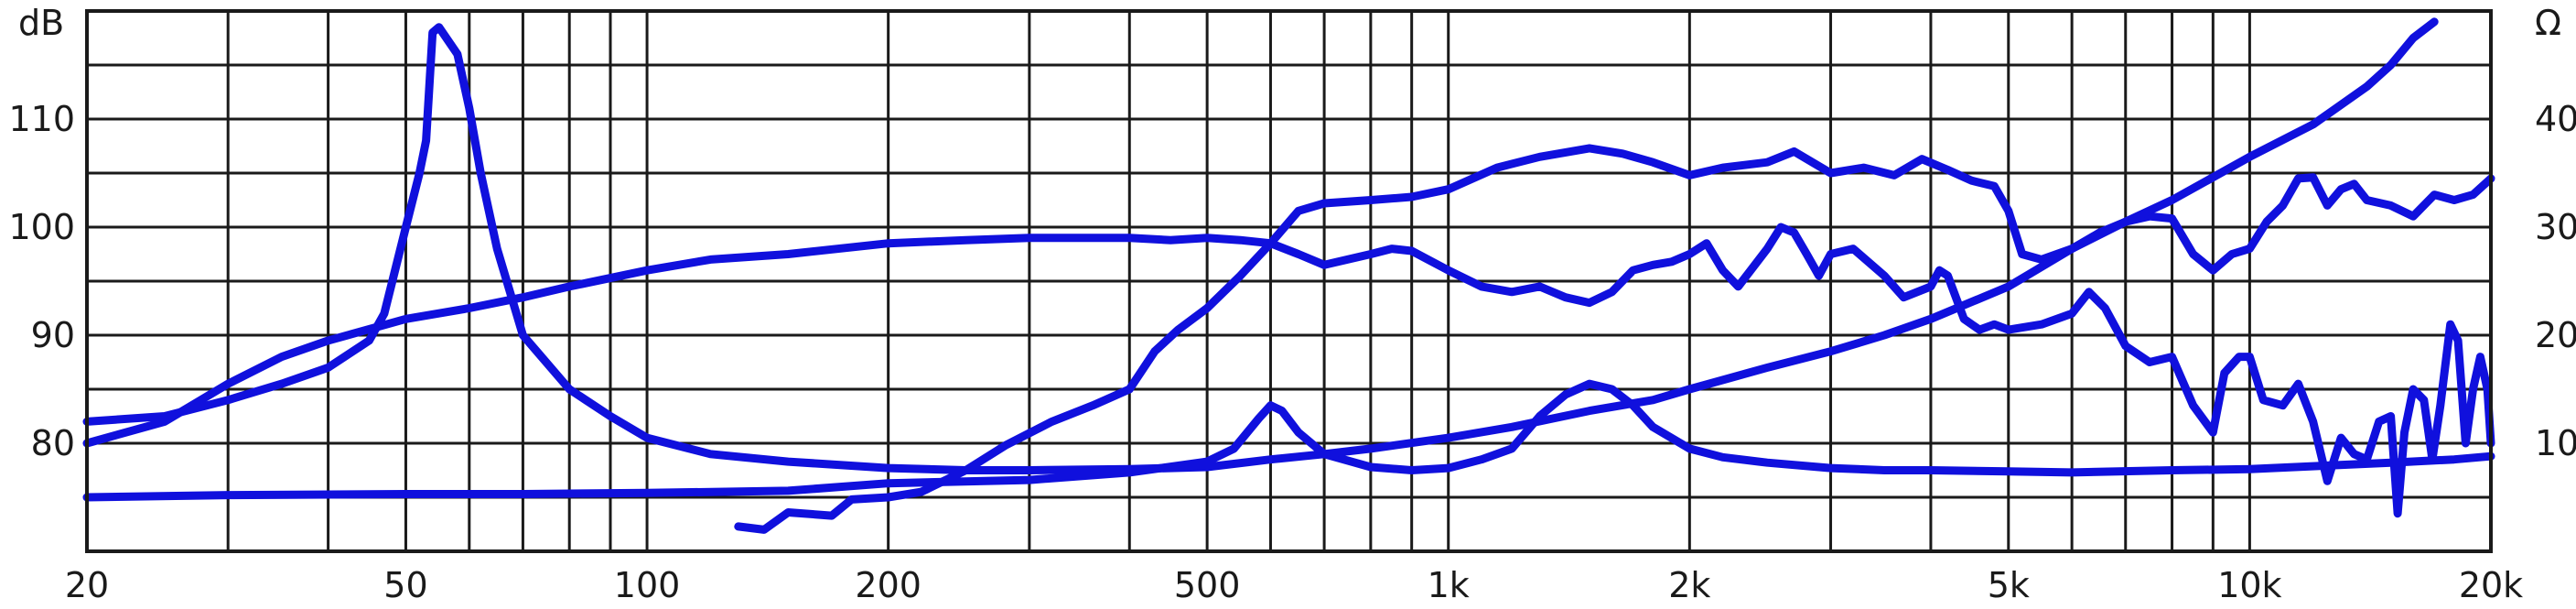  Describe the element at coordinates (1207, 585) in the screenshot. I see `x-tick-label: 500` at that location.